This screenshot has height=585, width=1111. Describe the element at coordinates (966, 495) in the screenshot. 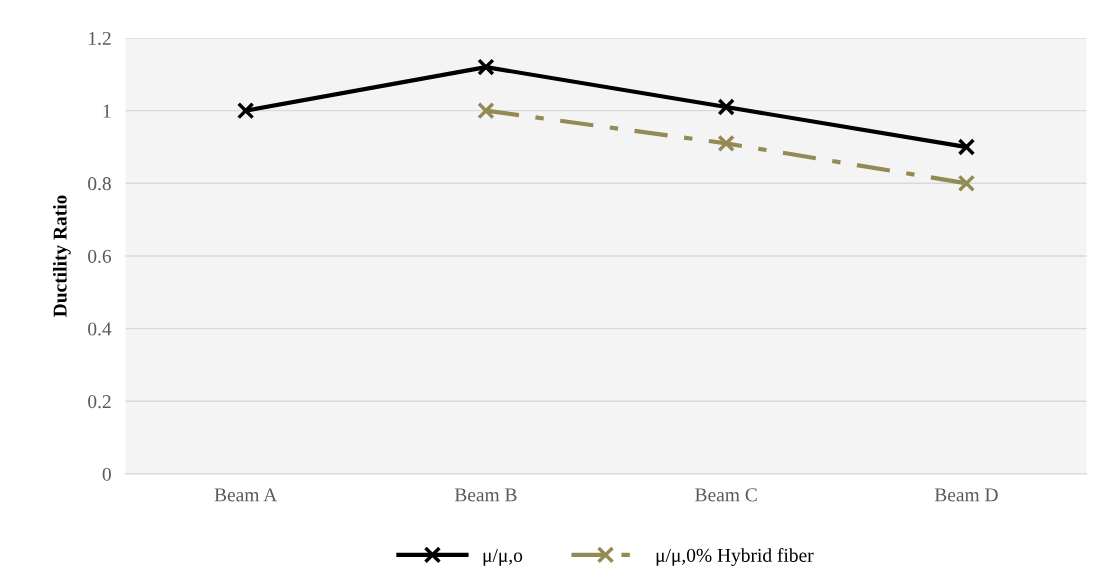

I see `x-tick-label: Beam D` at that location.